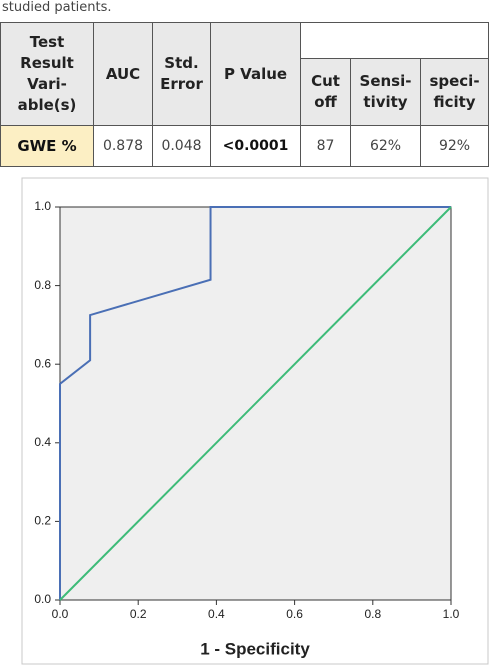 This screenshot has height=666, width=490. I want to click on header-cell: Sensi- tivity, so click(385, 92).